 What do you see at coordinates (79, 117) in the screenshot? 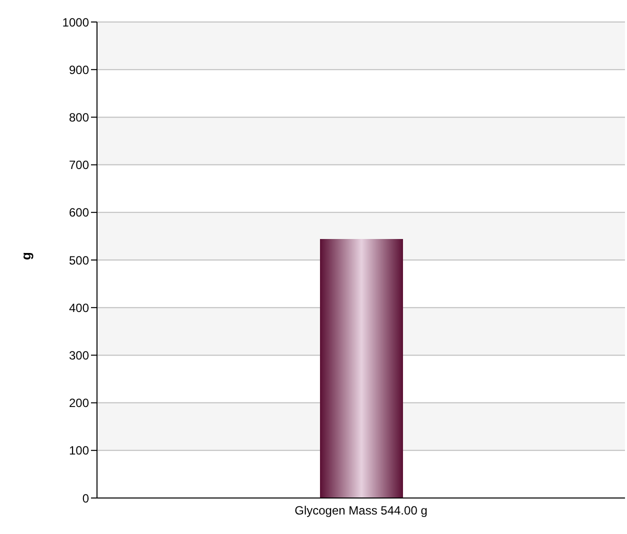
I see `y-tick-label: 800` at bounding box center [79, 117].